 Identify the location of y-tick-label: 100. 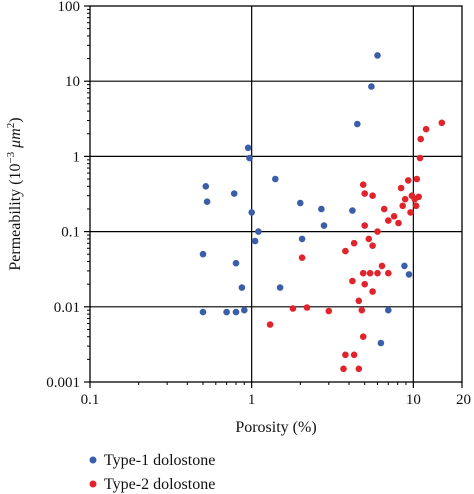
(69, 7).